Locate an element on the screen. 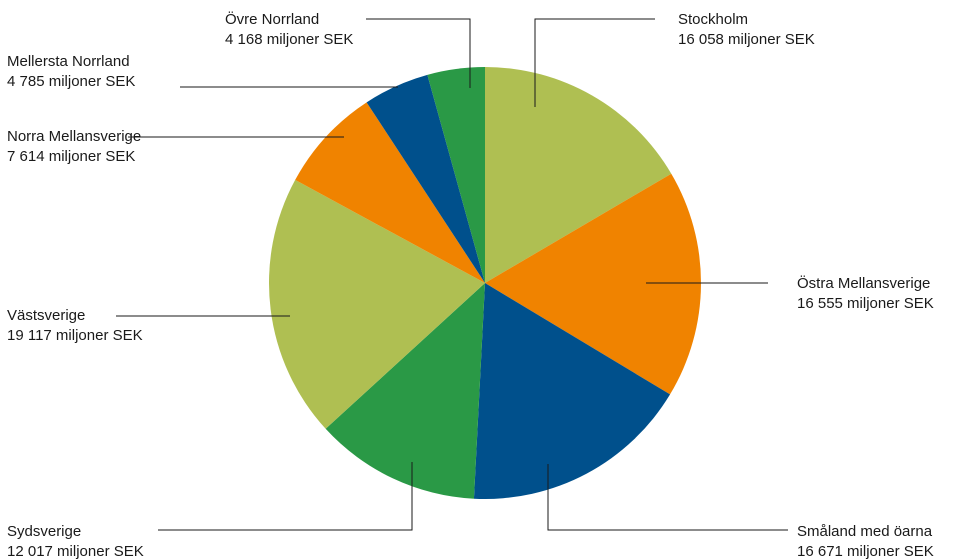 The width and height of the screenshot is (965, 559). leader-stockholm is located at coordinates (594, 62).